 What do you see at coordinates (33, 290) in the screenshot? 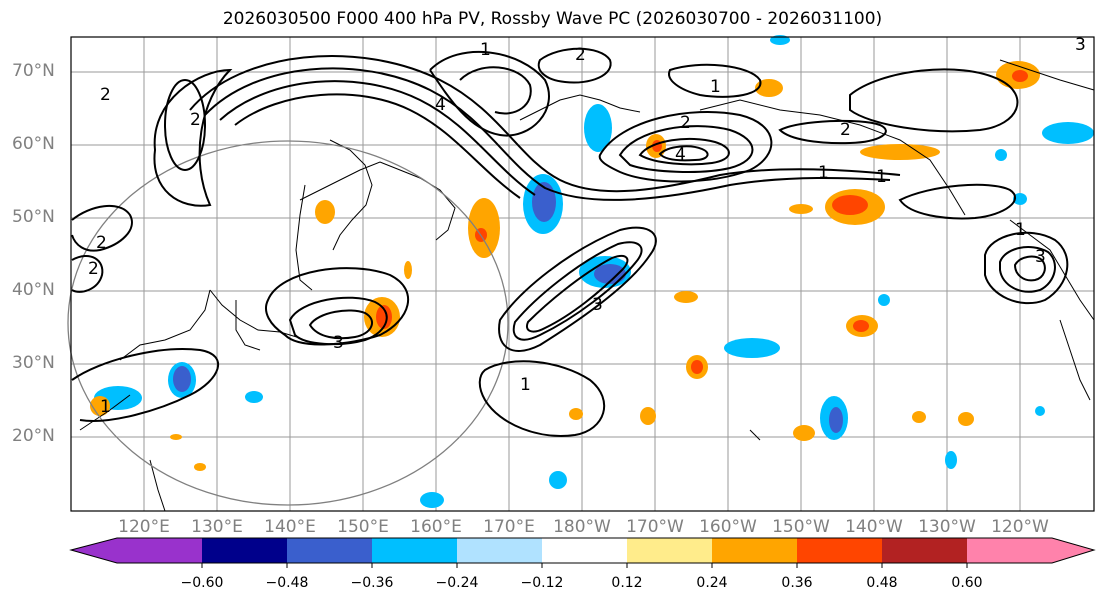
I see `lat-label: 40°N` at bounding box center [33, 290].